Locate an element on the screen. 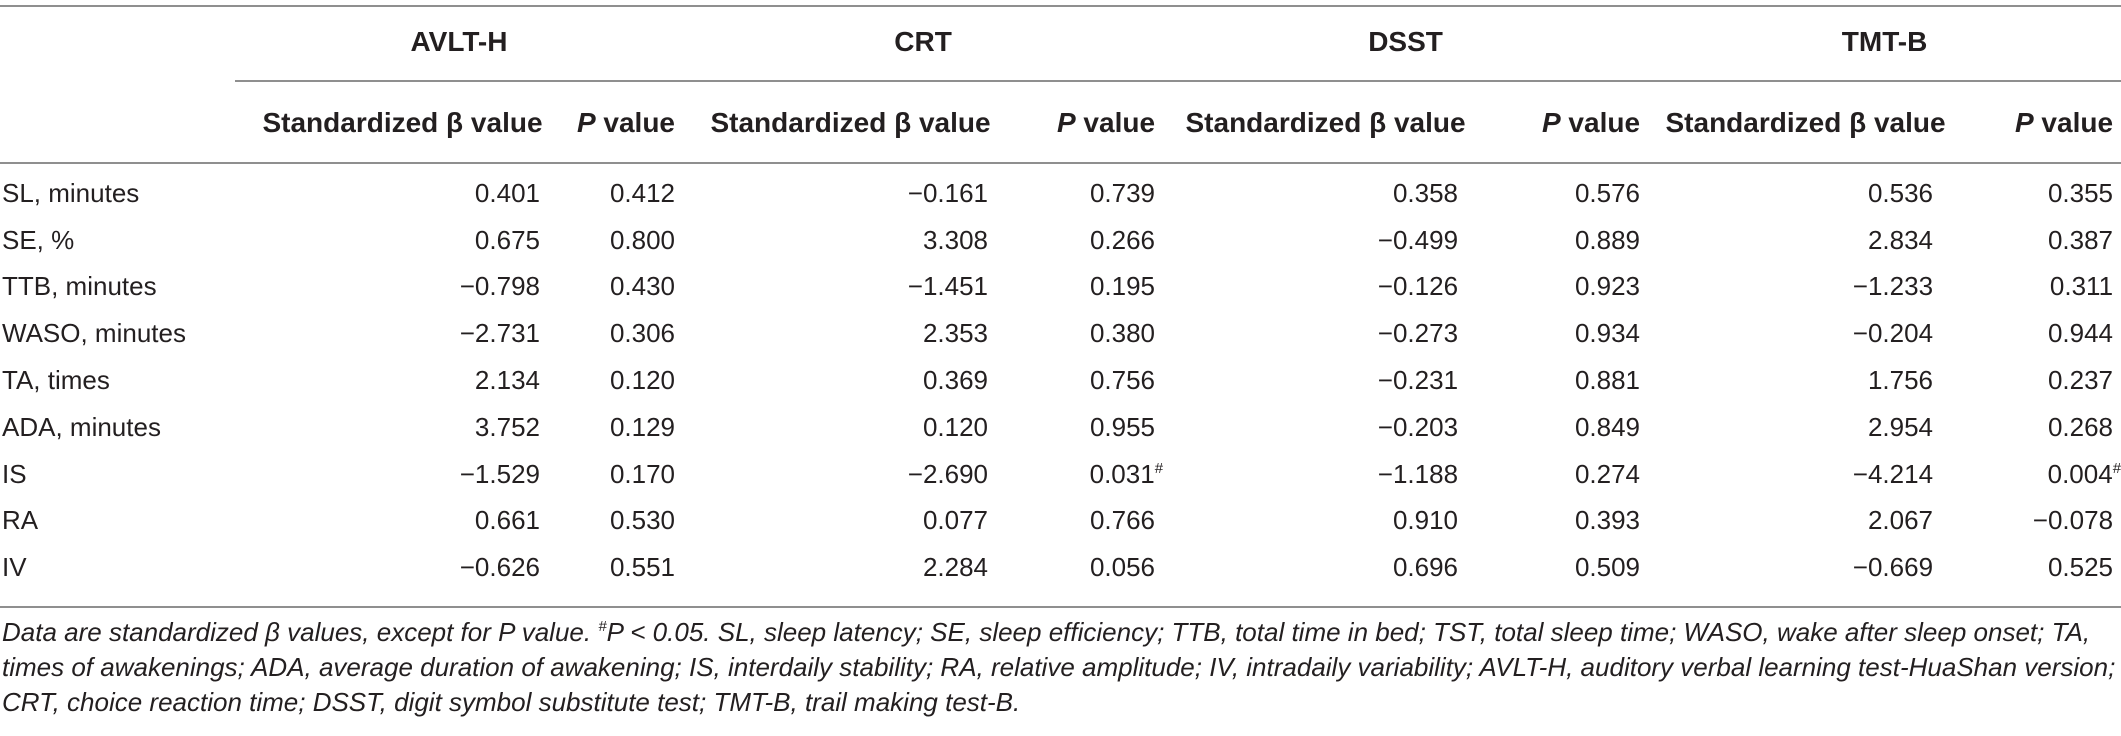  sub-header-blank is located at coordinates (117, 123).